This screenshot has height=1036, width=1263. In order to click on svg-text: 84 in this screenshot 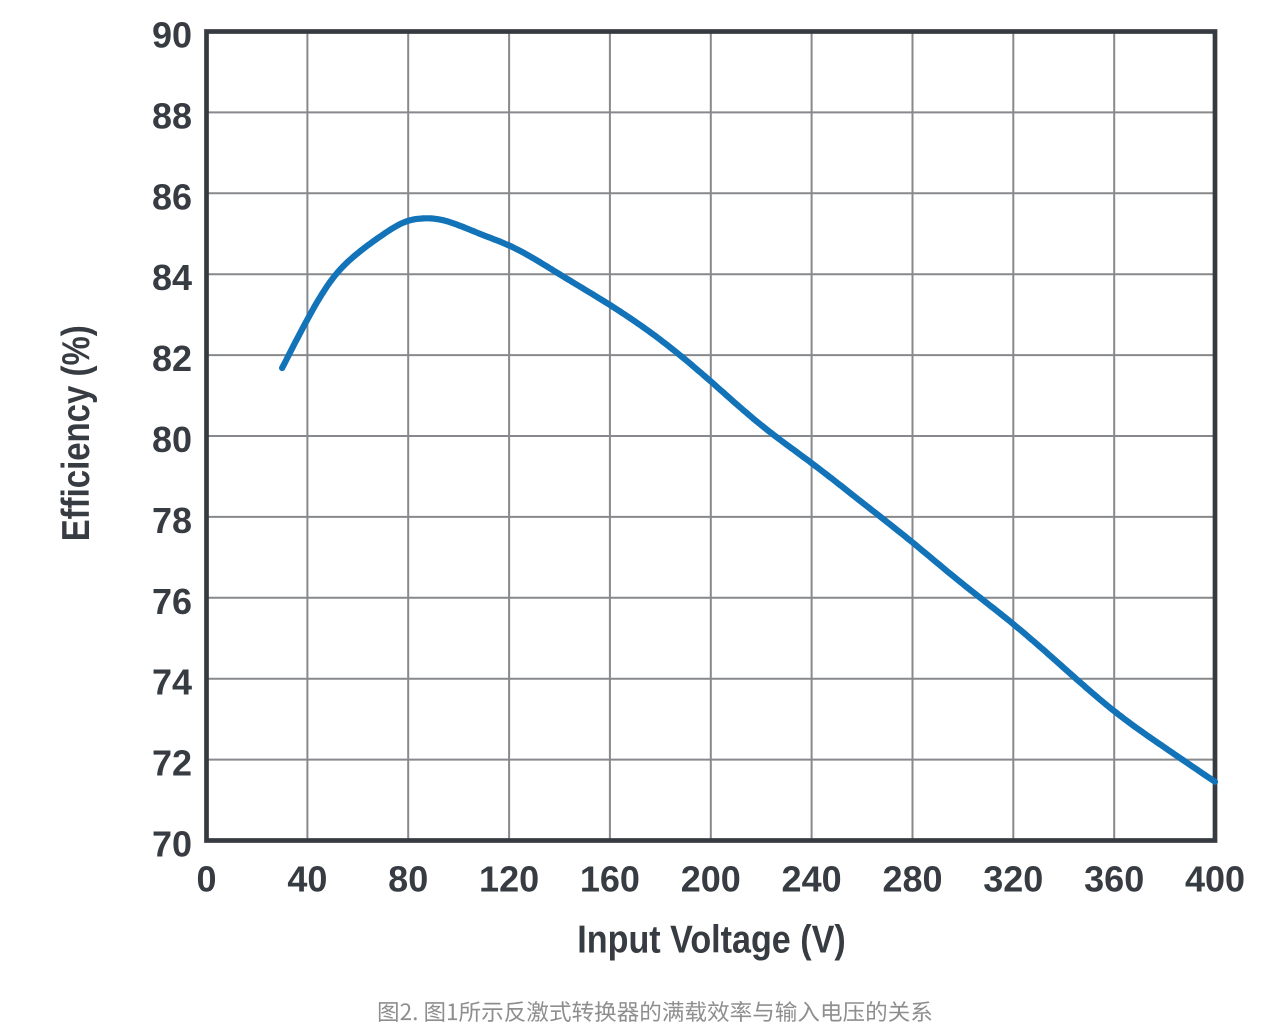, I will do `click(172, 277)`.